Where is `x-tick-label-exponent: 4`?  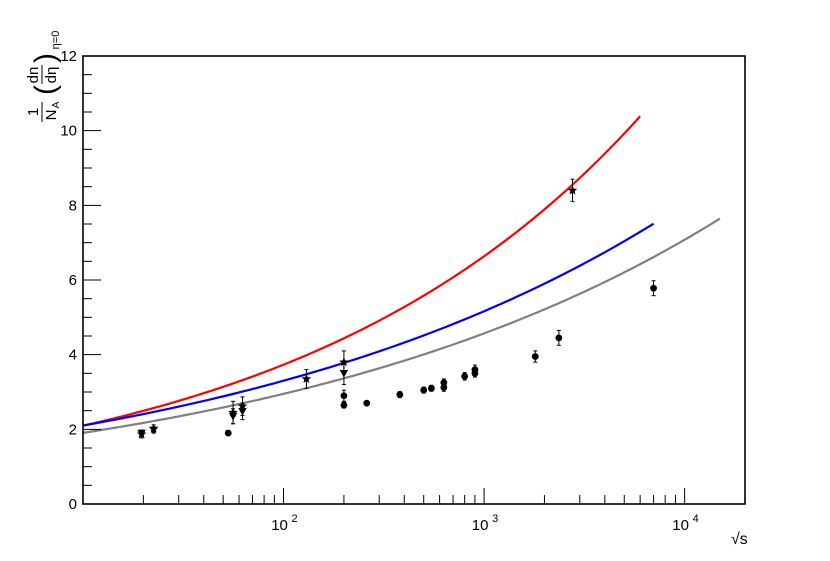 x-tick-label-exponent: 4 is located at coordinates (696, 519).